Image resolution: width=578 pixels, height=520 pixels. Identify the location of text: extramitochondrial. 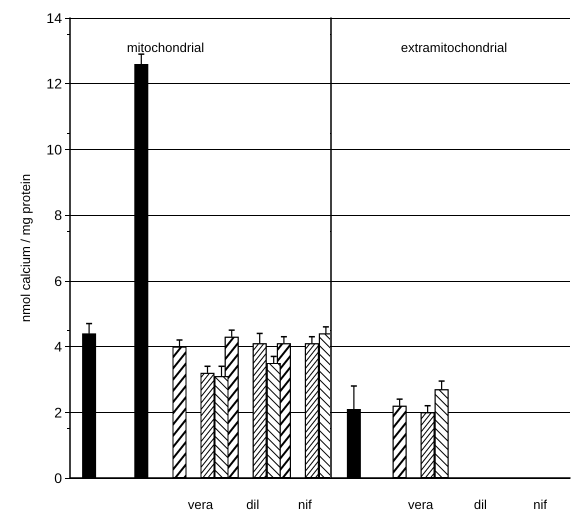
(454, 47).